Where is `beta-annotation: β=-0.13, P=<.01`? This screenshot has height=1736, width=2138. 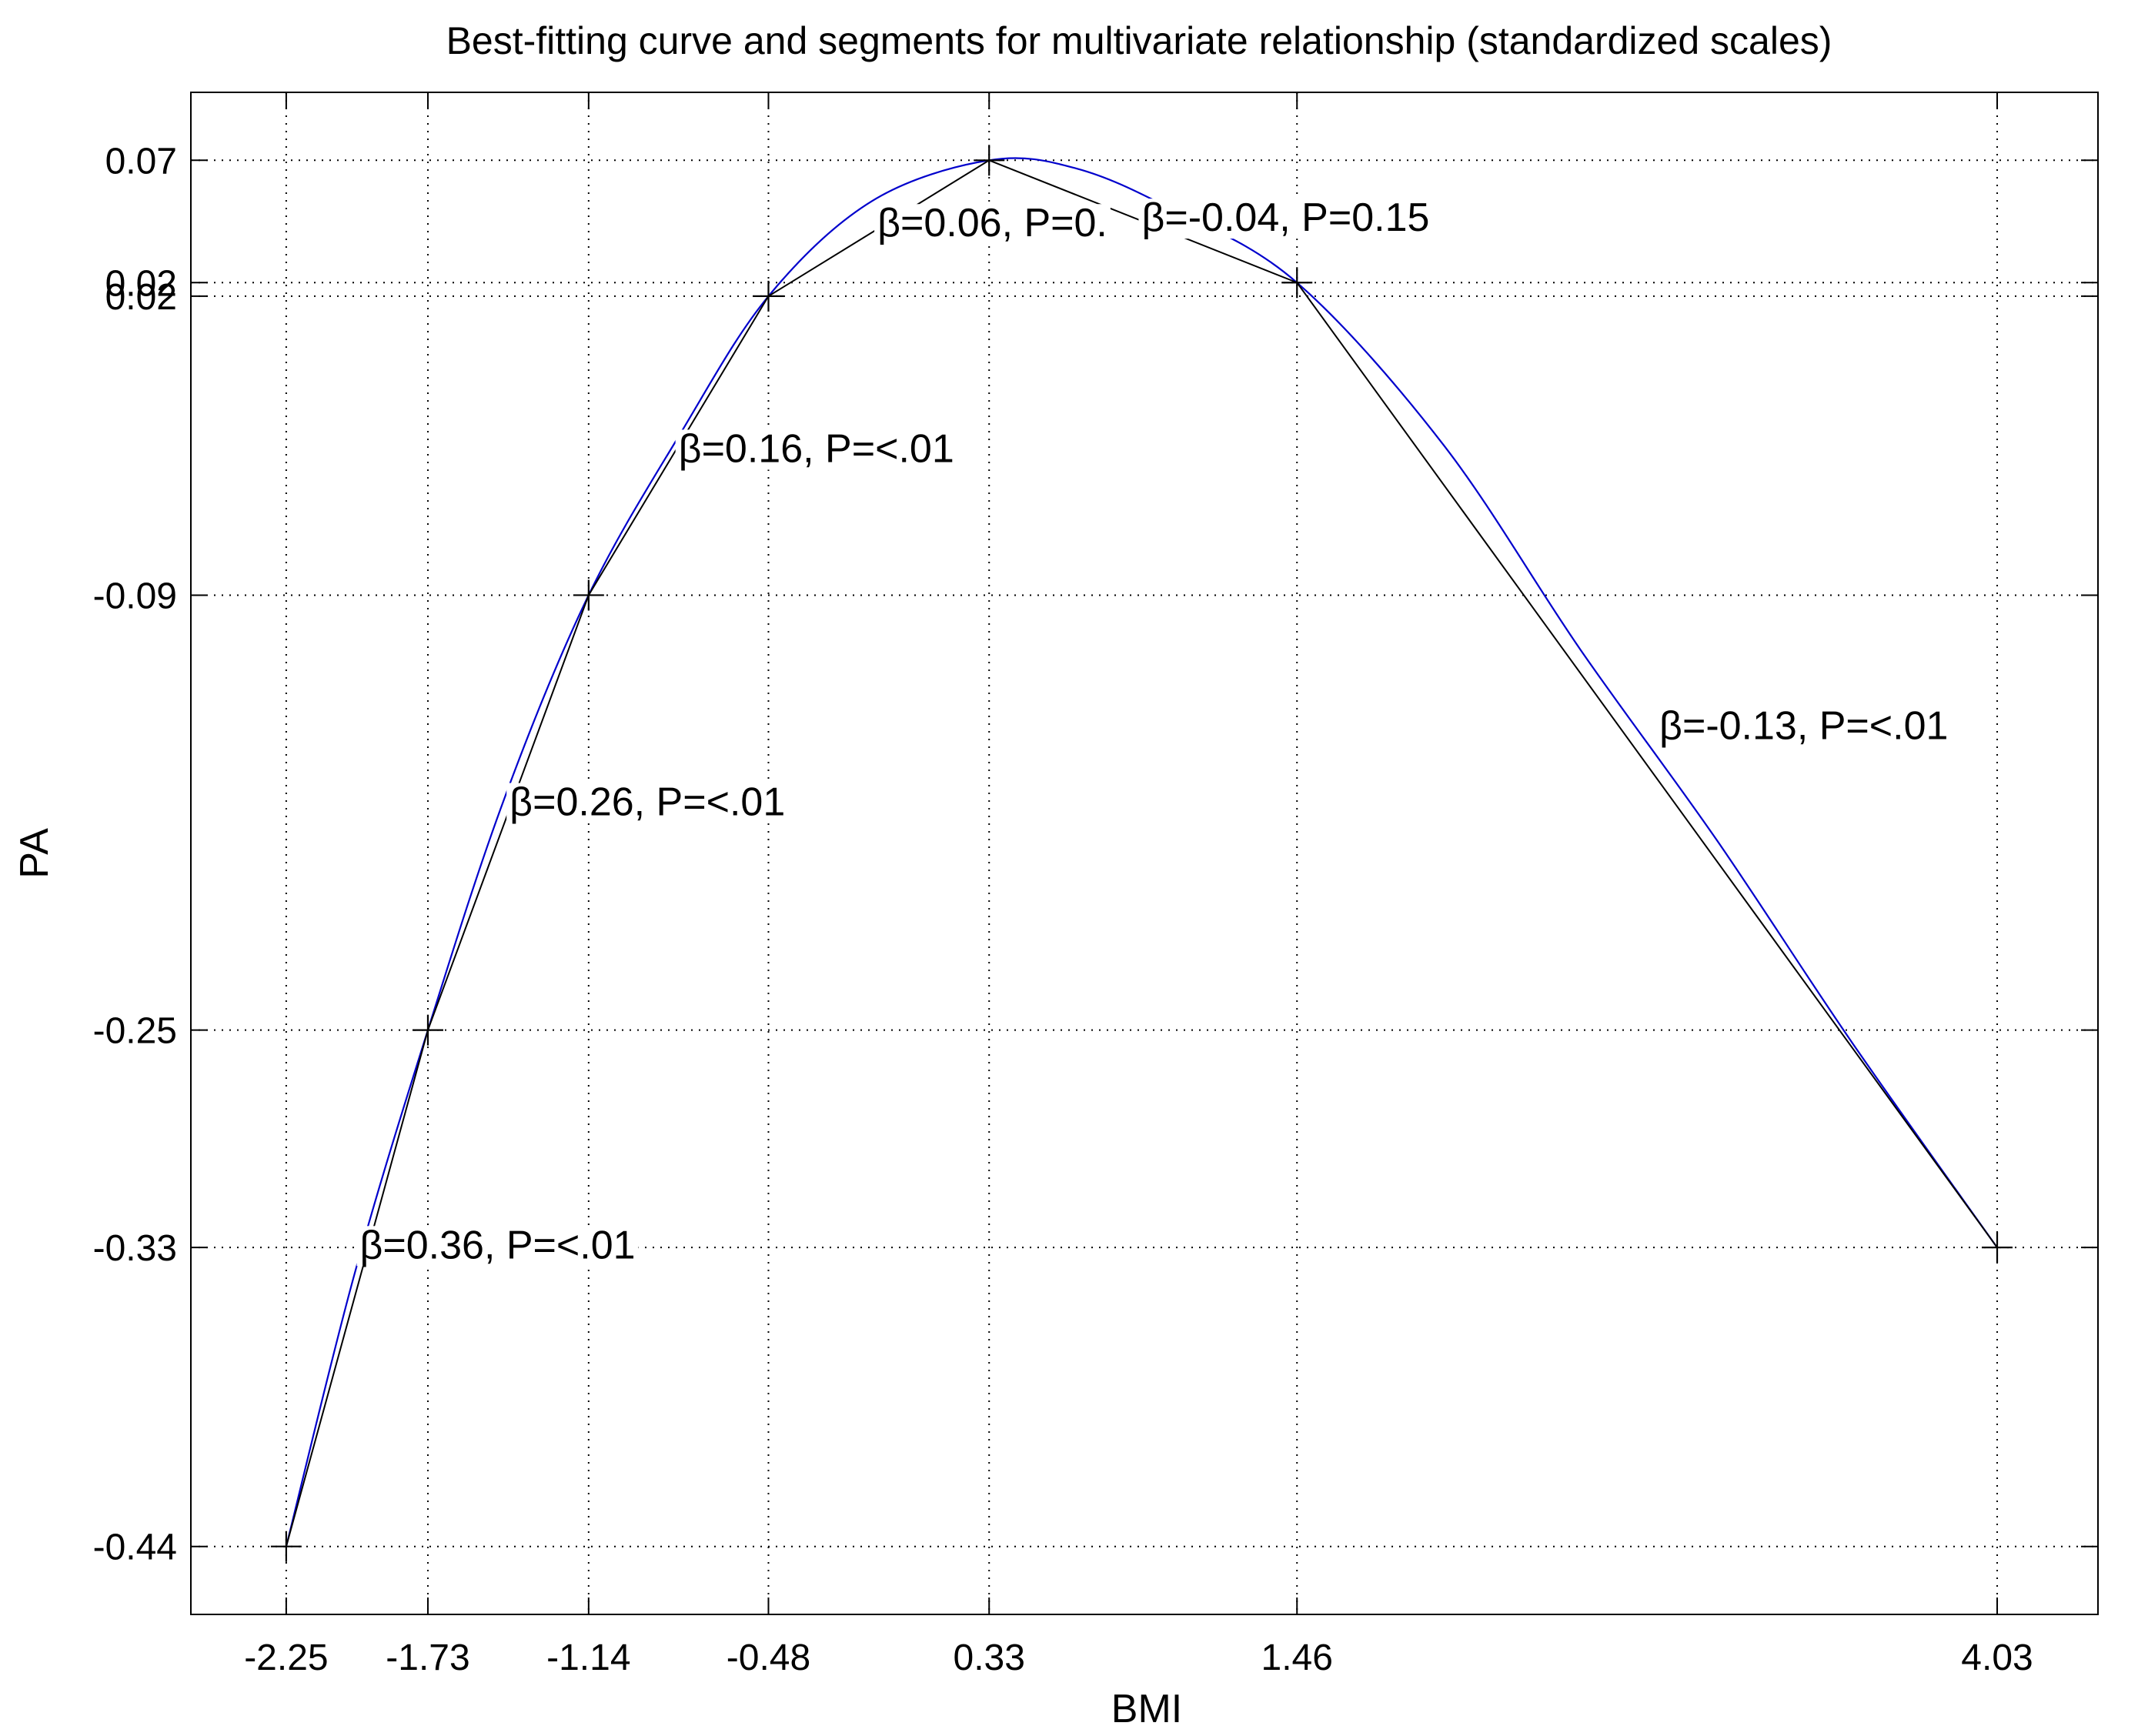 beta-annotation: β=-0.13, P=<.01 is located at coordinates (1803, 726).